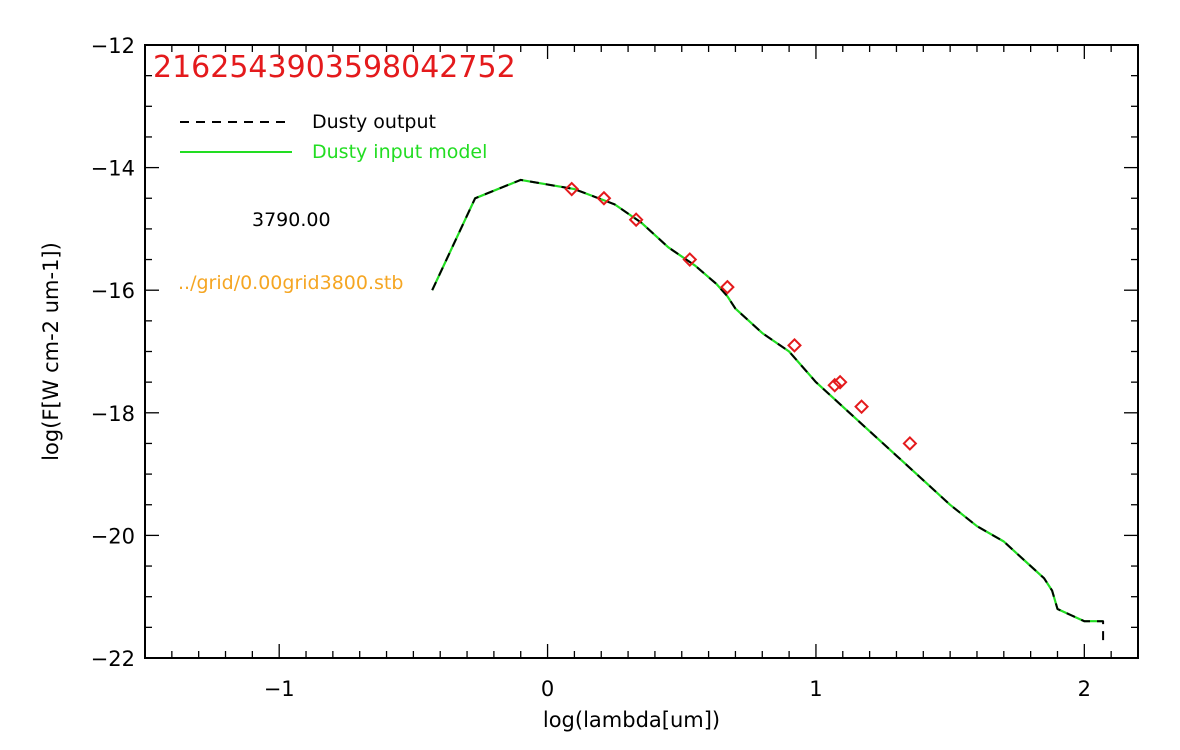 This screenshot has width=1180, height=750. I want to click on x-tick-label: 0, so click(547, 689).